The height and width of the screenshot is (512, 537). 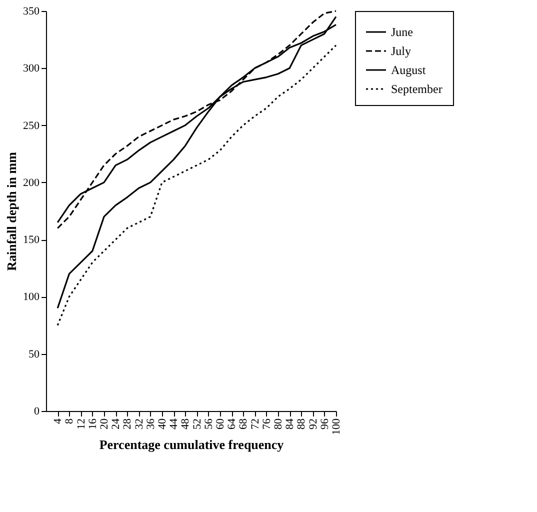 I want to click on x-tick-label: 44, so click(x=174, y=424).